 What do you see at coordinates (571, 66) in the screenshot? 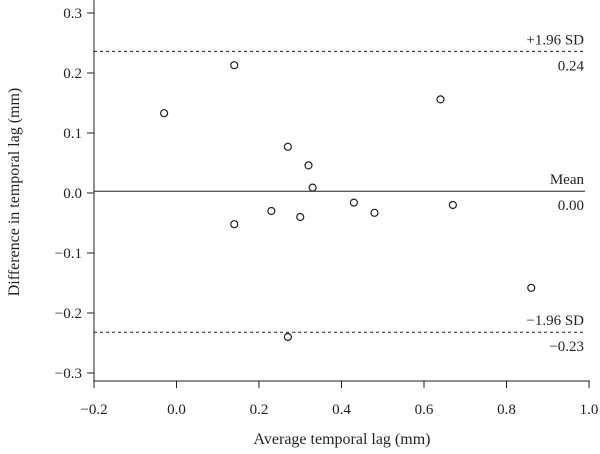
I see `upper-sd-value: 0.24` at bounding box center [571, 66].